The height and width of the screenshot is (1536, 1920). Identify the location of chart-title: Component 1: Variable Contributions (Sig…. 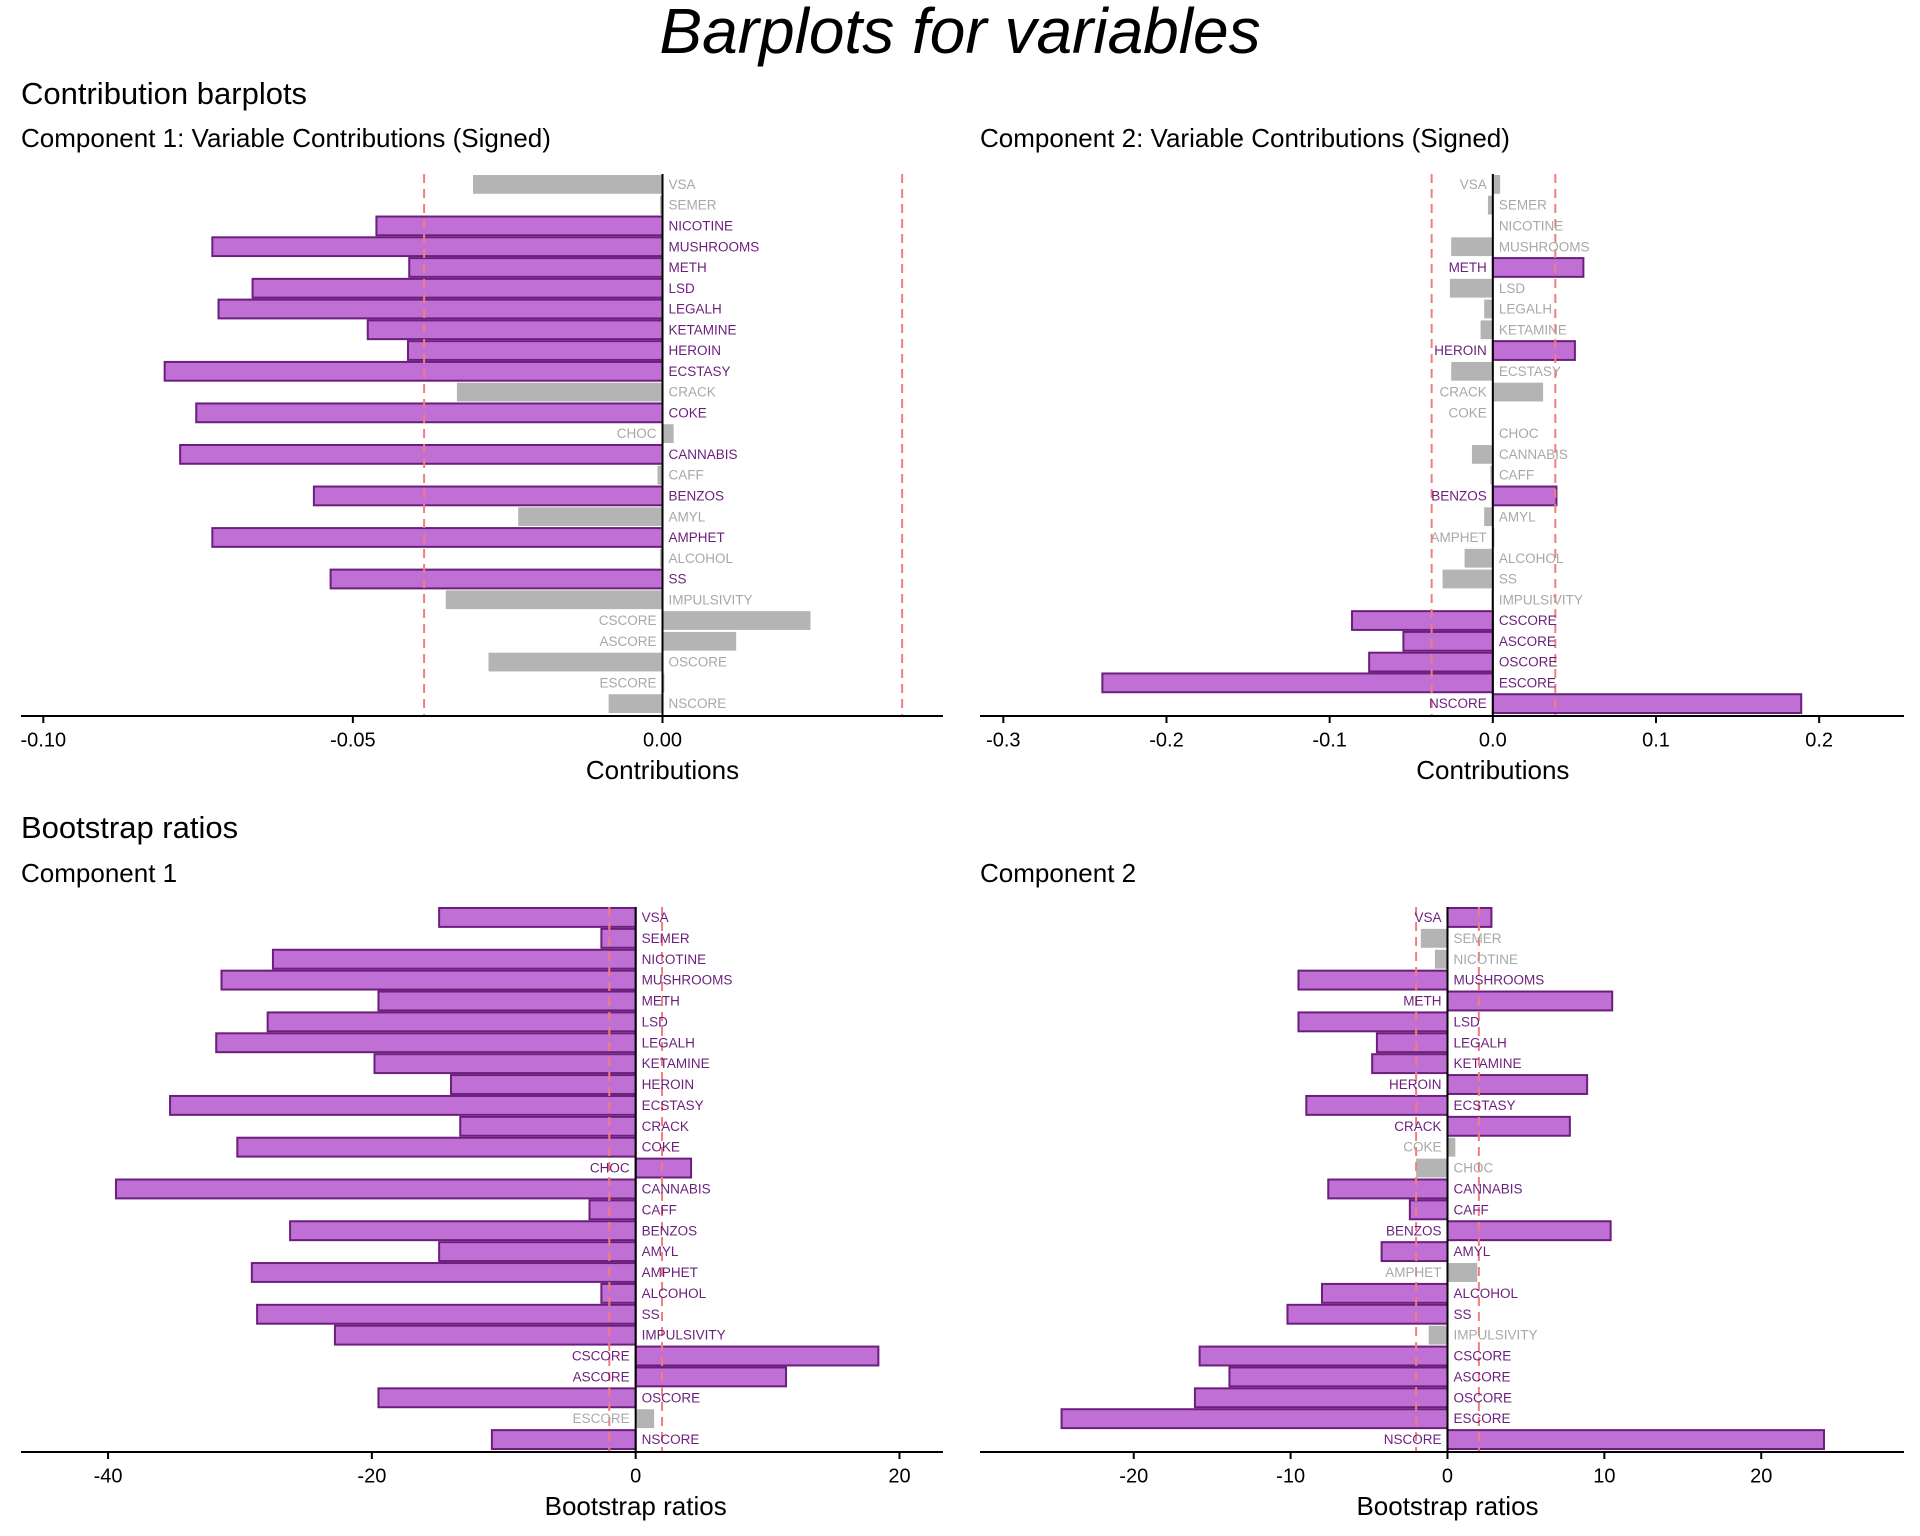
(286, 138).